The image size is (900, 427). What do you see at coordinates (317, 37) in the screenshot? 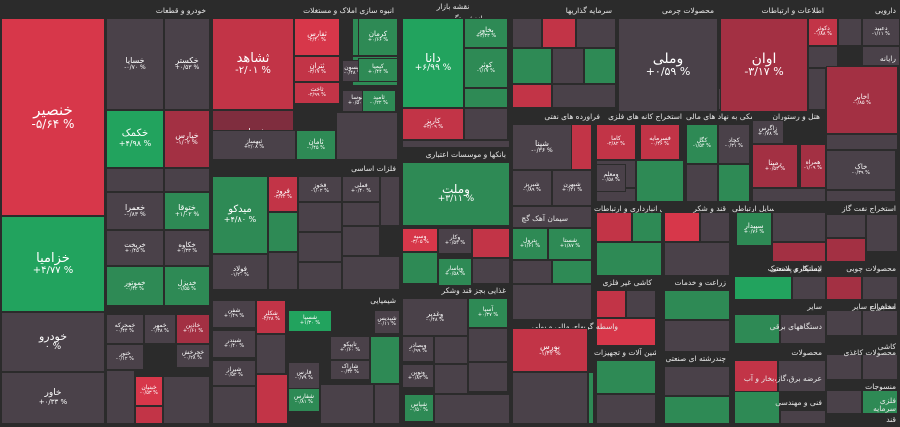
I see `stock-tile: ثفارس -۲/۴۰ %` at bounding box center [317, 37].